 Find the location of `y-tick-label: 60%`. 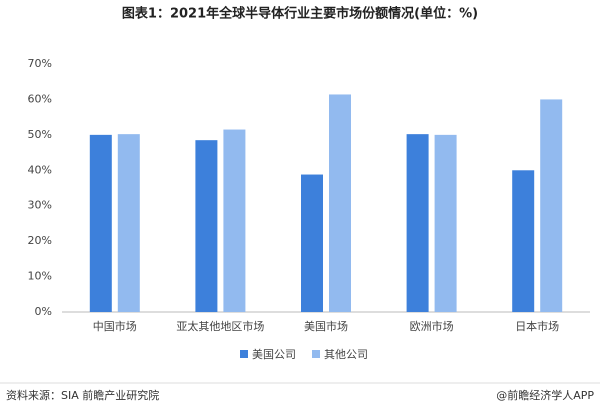

y-tick-label: 60% is located at coordinates (40, 98).